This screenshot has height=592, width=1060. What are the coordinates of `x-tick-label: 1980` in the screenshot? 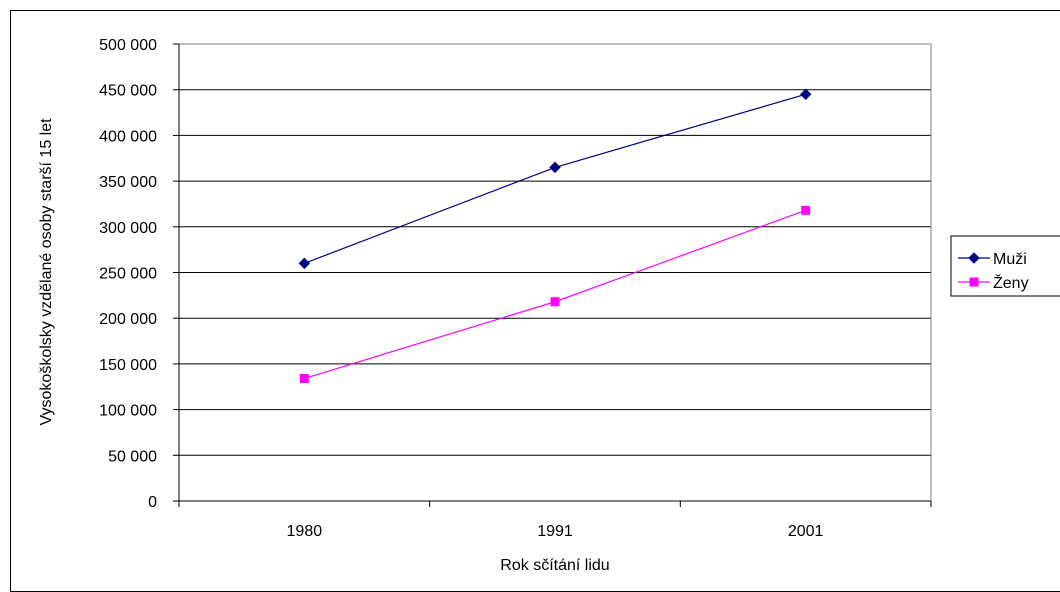 It's located at (305, 531).